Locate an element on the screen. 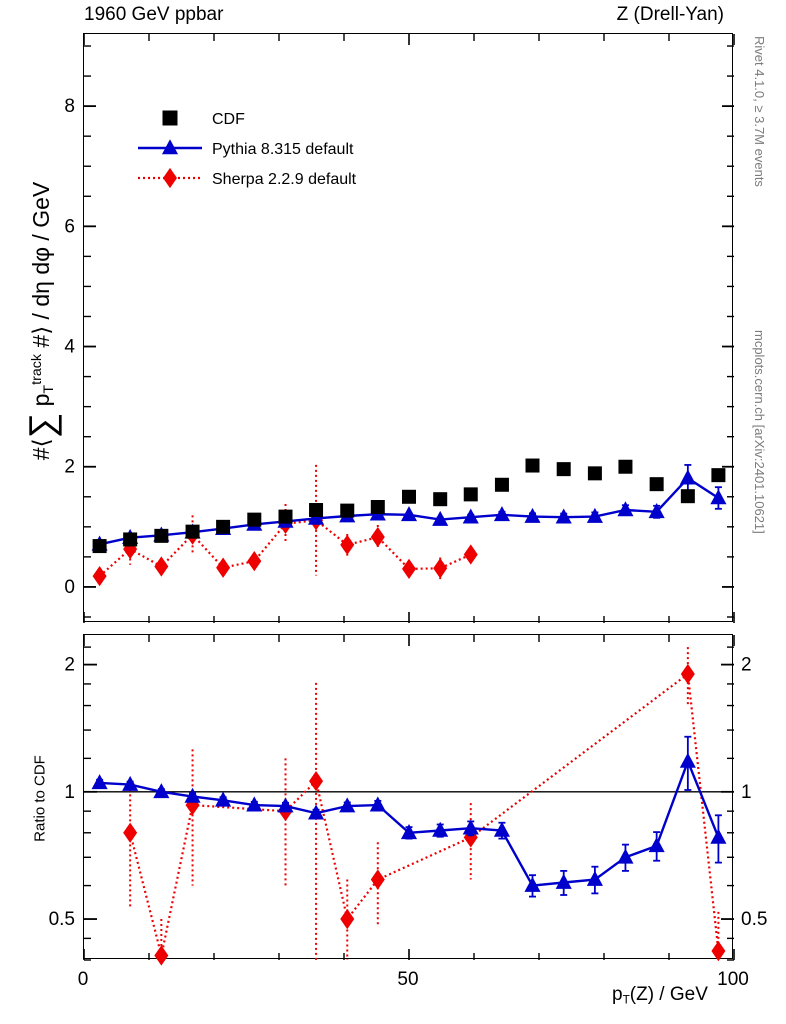  ratio-y-tick-label-right: 2 is located at coordinates (746, 665).